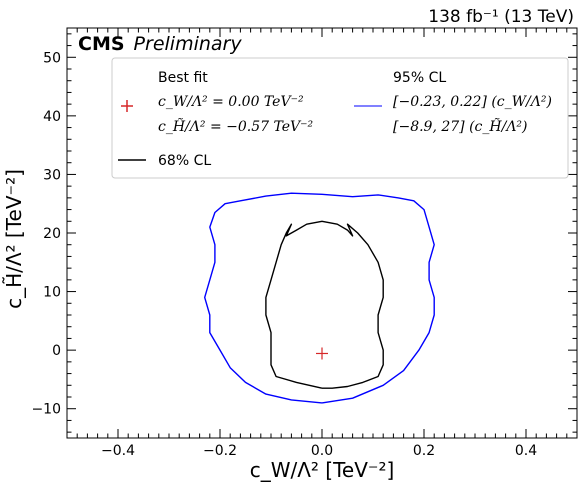  I want to click on x-tick-label: −0.2, so click(220, 451).